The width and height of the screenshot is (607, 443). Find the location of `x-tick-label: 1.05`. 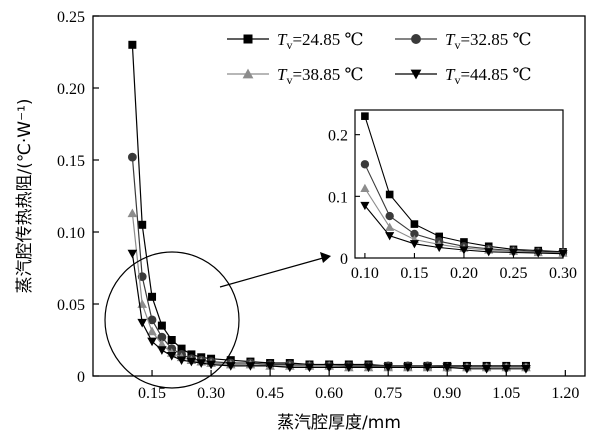

x-tick-label: 1.05 is located at coordinates (506, 393).